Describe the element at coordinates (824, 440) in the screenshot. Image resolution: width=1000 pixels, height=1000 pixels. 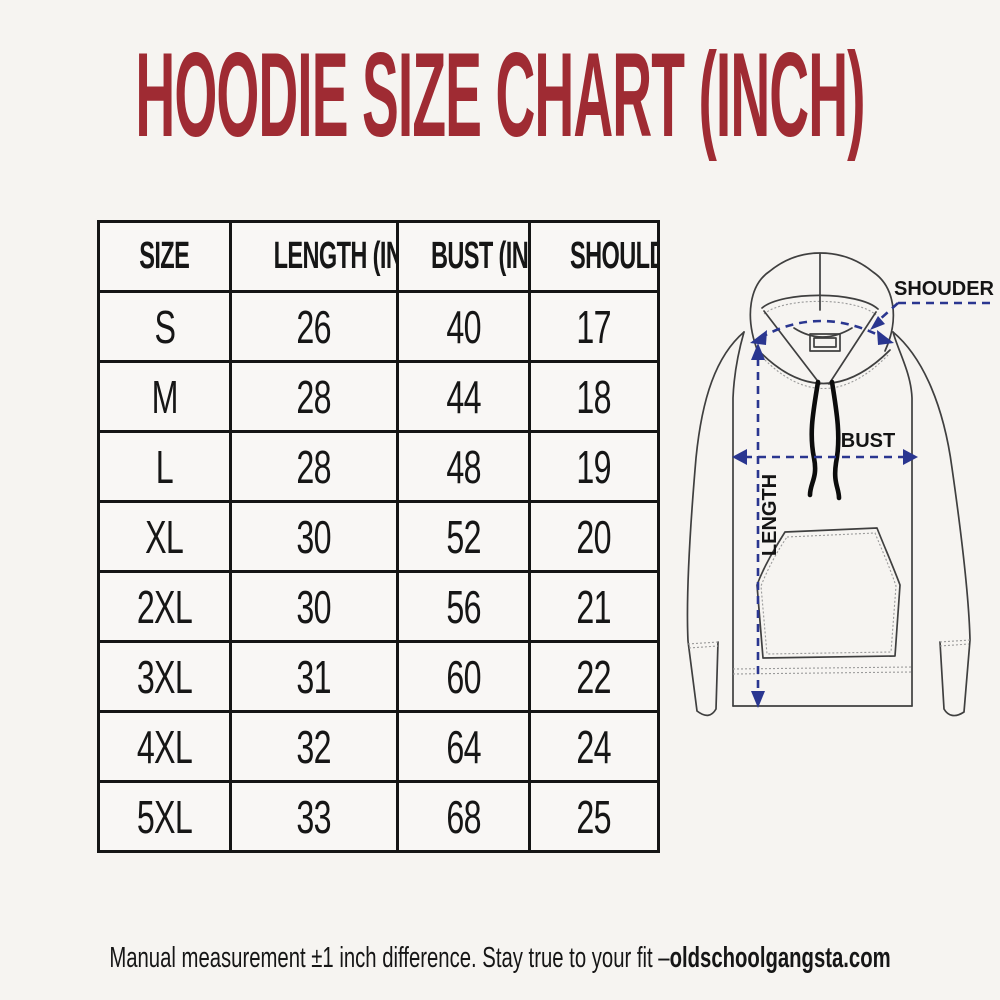
I see `drawstrings` at that location.